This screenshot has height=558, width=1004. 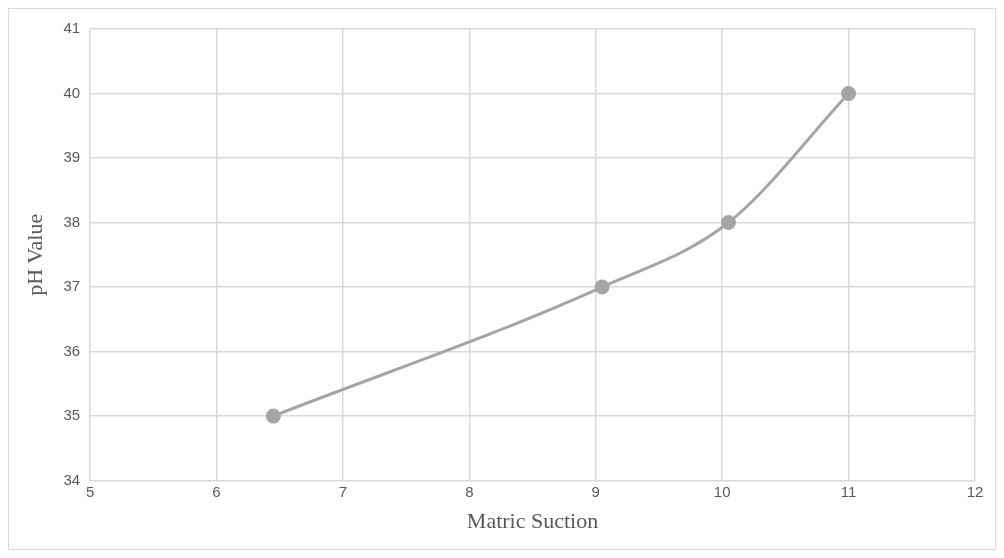 What do you see at coordinates (72, 221) in the screenshot?
I see `y-tick-label: 38` at bounding box center [72, 221].